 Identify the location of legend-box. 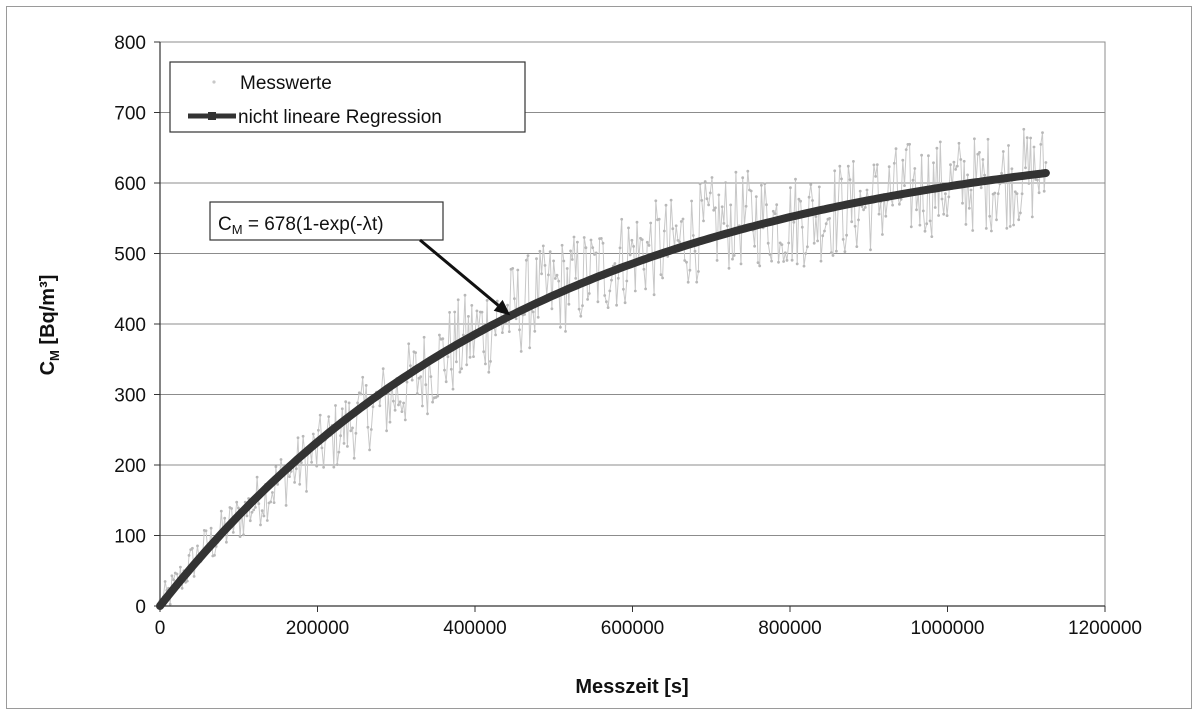
(347, 97).